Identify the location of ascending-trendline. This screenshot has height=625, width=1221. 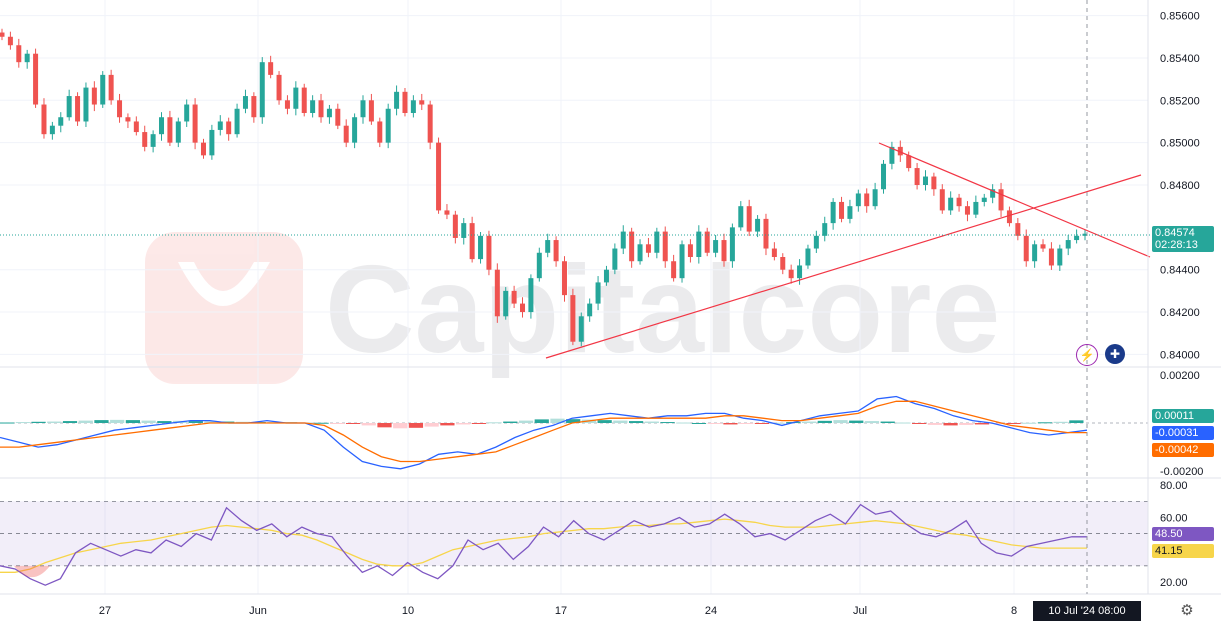
(843, 266).